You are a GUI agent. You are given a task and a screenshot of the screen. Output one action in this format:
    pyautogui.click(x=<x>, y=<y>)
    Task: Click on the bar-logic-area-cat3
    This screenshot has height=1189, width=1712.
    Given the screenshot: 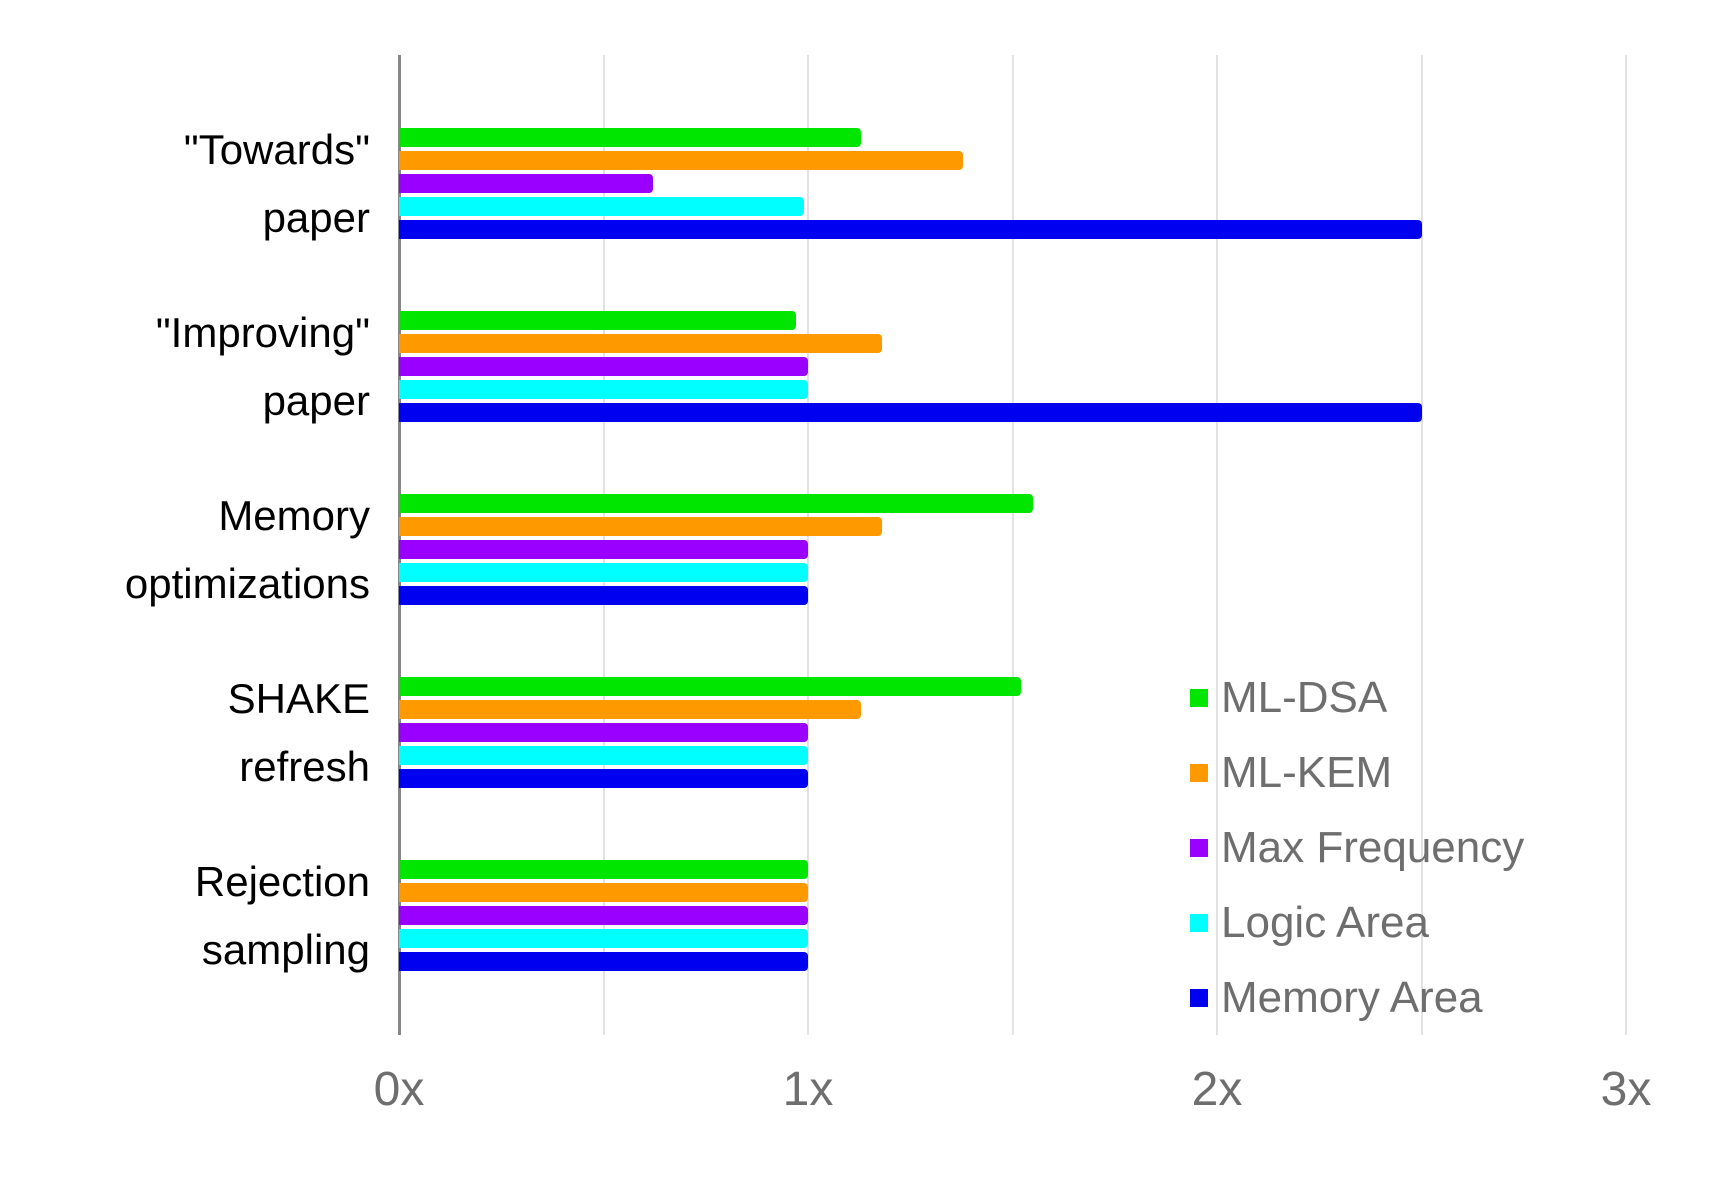 What is the action you would take?
    pyautogui.click(x=603, y=755)
    